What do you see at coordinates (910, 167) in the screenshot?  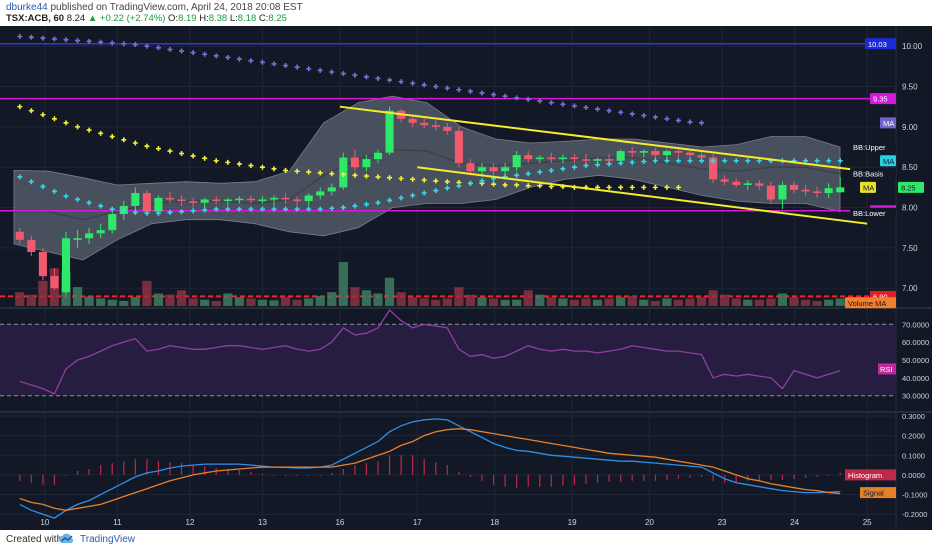 I see `price-tick-label: 8.50` at bounding box center [910, 167].